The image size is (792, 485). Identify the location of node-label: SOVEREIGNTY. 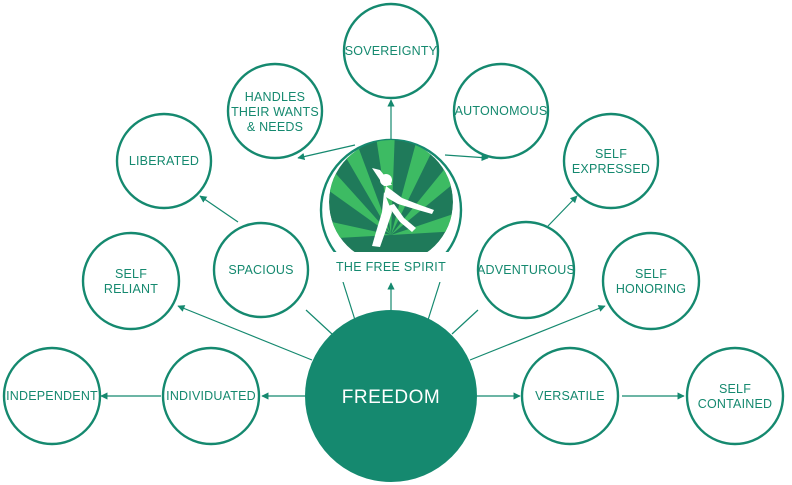
(391, 51).